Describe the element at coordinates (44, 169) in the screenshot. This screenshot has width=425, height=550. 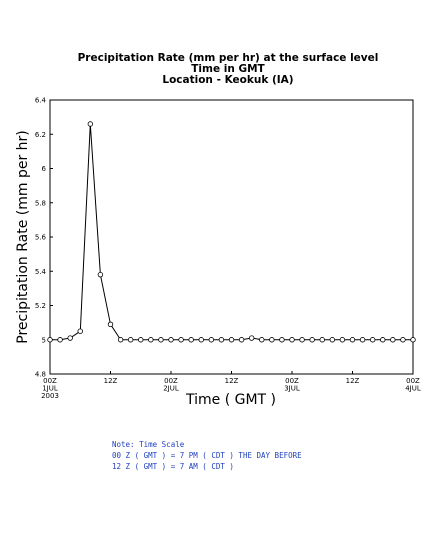
I see `y-tick-label: 6` at that location.